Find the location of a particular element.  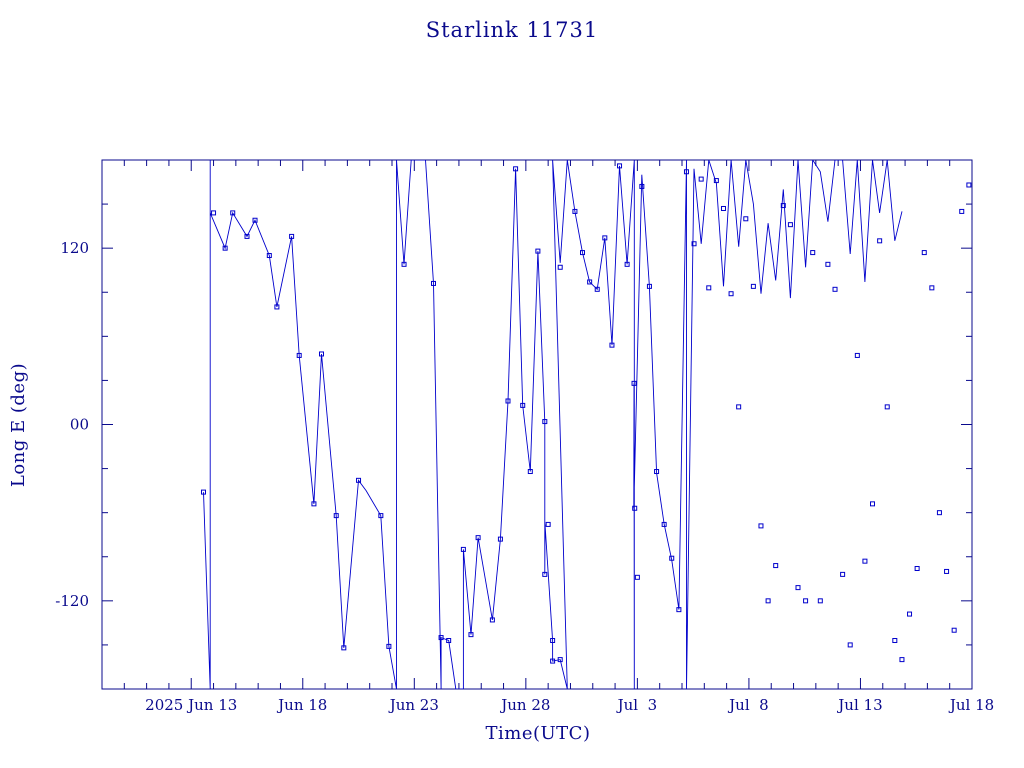

y-axis-label: Long E (deg) is located at coordinates (18, 425).